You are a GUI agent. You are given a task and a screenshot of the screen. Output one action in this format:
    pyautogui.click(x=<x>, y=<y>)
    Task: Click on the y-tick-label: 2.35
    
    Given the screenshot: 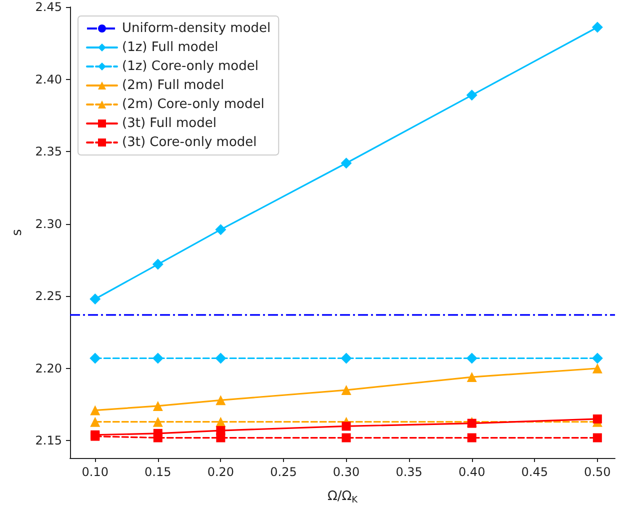 What is the action you would take?
    pyautogui.click(x=48, y=151)
    